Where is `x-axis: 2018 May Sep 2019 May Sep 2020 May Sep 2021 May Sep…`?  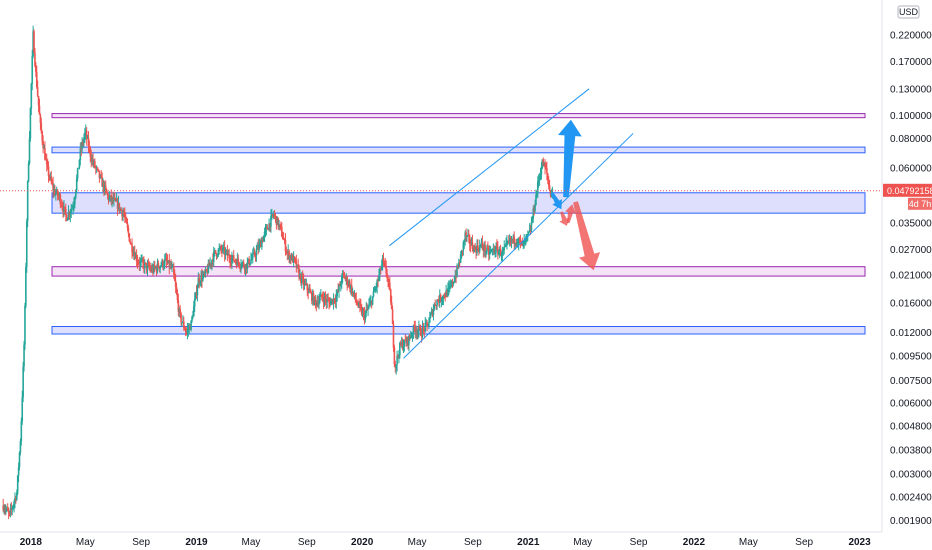 x-axis: 2018 May Sep 2019 May Sep 2020 May Sep 2021 May Sep… is located at coordinates (445, 542).